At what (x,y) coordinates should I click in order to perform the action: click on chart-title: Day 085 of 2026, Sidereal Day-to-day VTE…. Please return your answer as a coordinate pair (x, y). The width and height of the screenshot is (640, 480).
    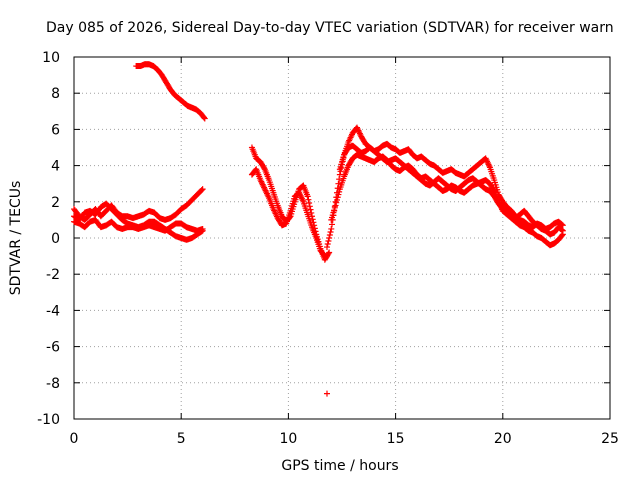
    Looking at the image, I should click on (330, 28).